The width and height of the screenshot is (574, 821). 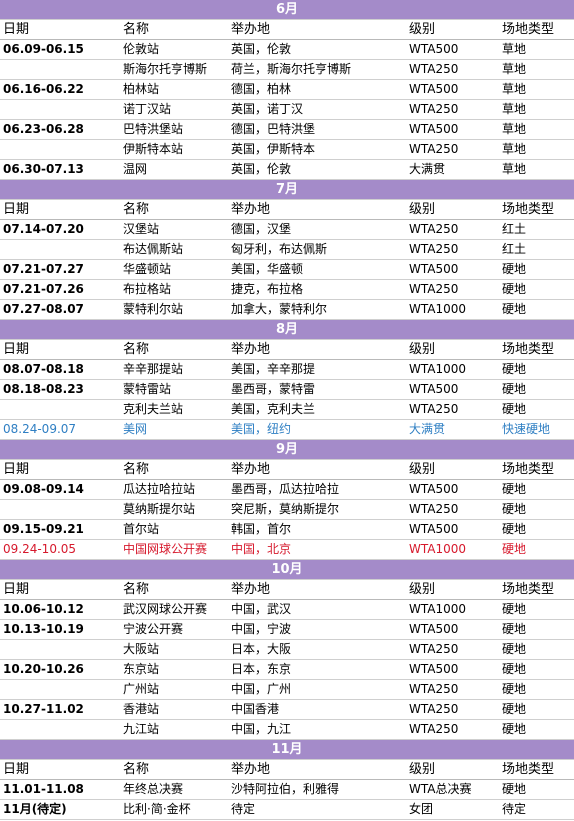 What do you see at coordinates (174, 429) in the screenshot?
I see `cell-name: 美网` at bounding box center [174, 429].